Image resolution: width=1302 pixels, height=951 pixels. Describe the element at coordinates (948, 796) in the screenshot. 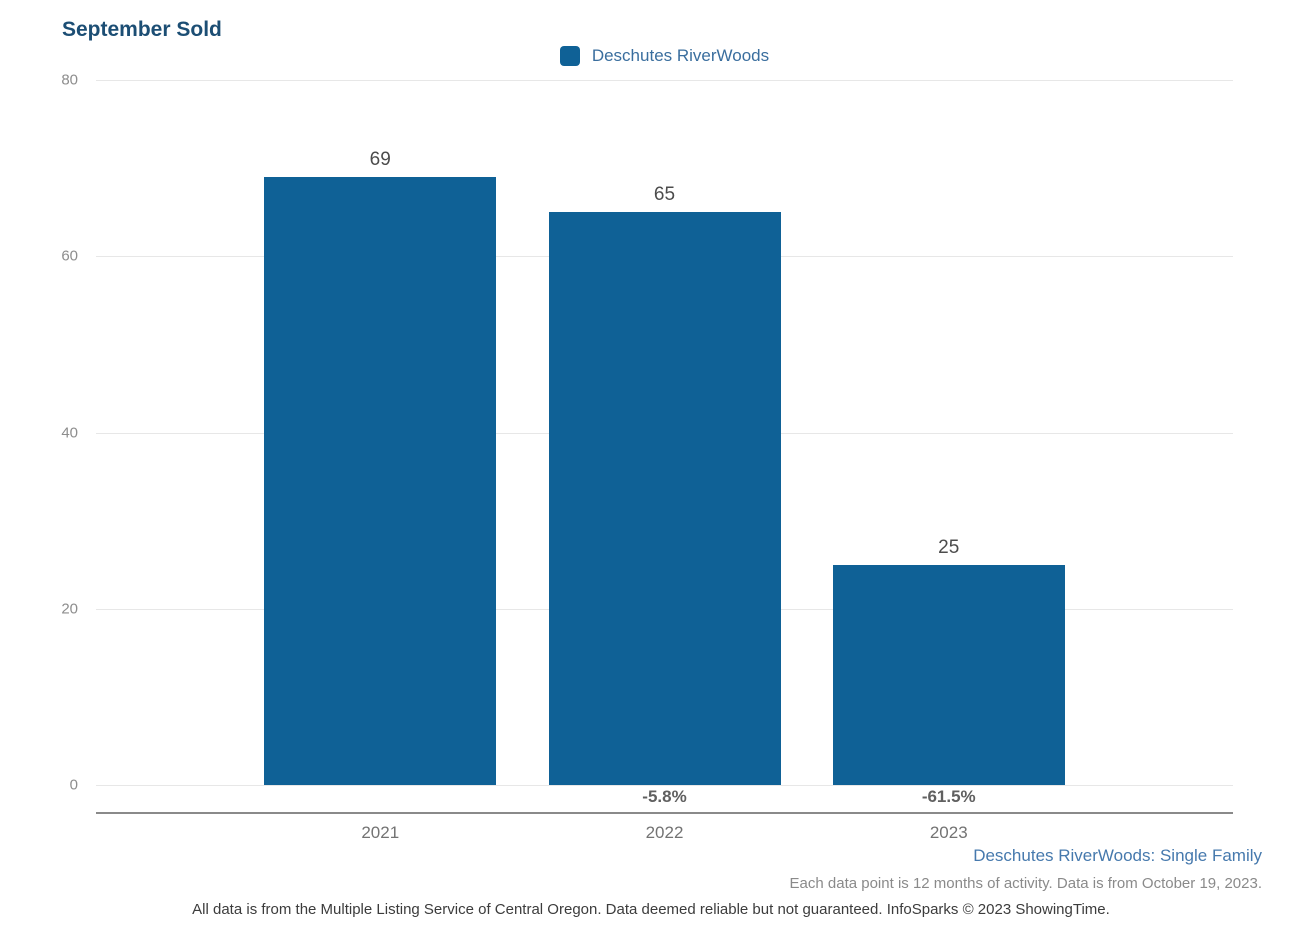

I see `pct-change-2023: -61.5%` at that location.